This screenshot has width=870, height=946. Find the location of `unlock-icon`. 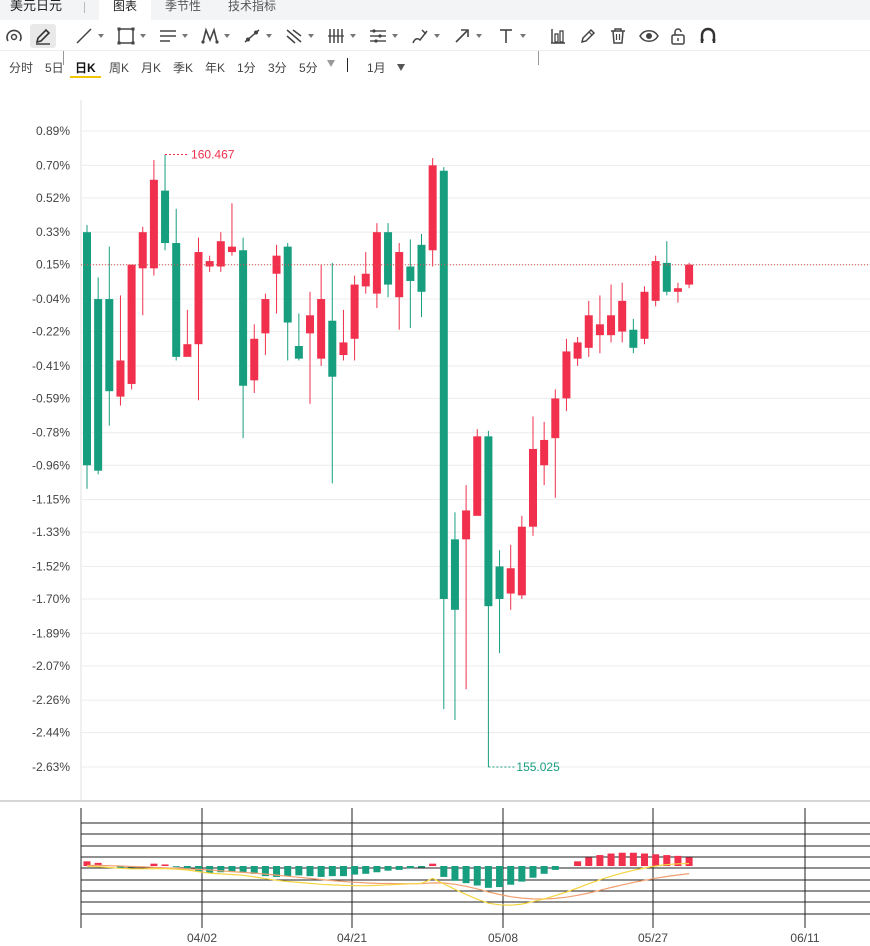

unlock-icon is located at coordinates (678, 36).